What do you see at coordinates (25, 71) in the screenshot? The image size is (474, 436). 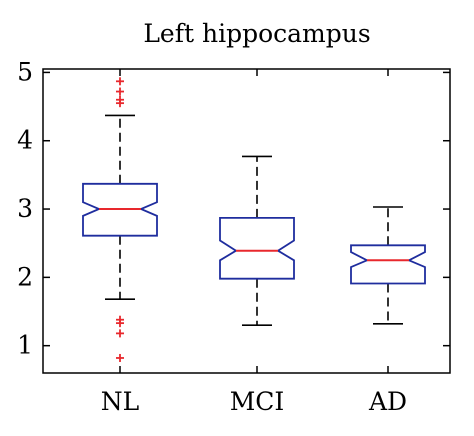 I see `y-tick-label: 5` at bounding box center [25, 71].